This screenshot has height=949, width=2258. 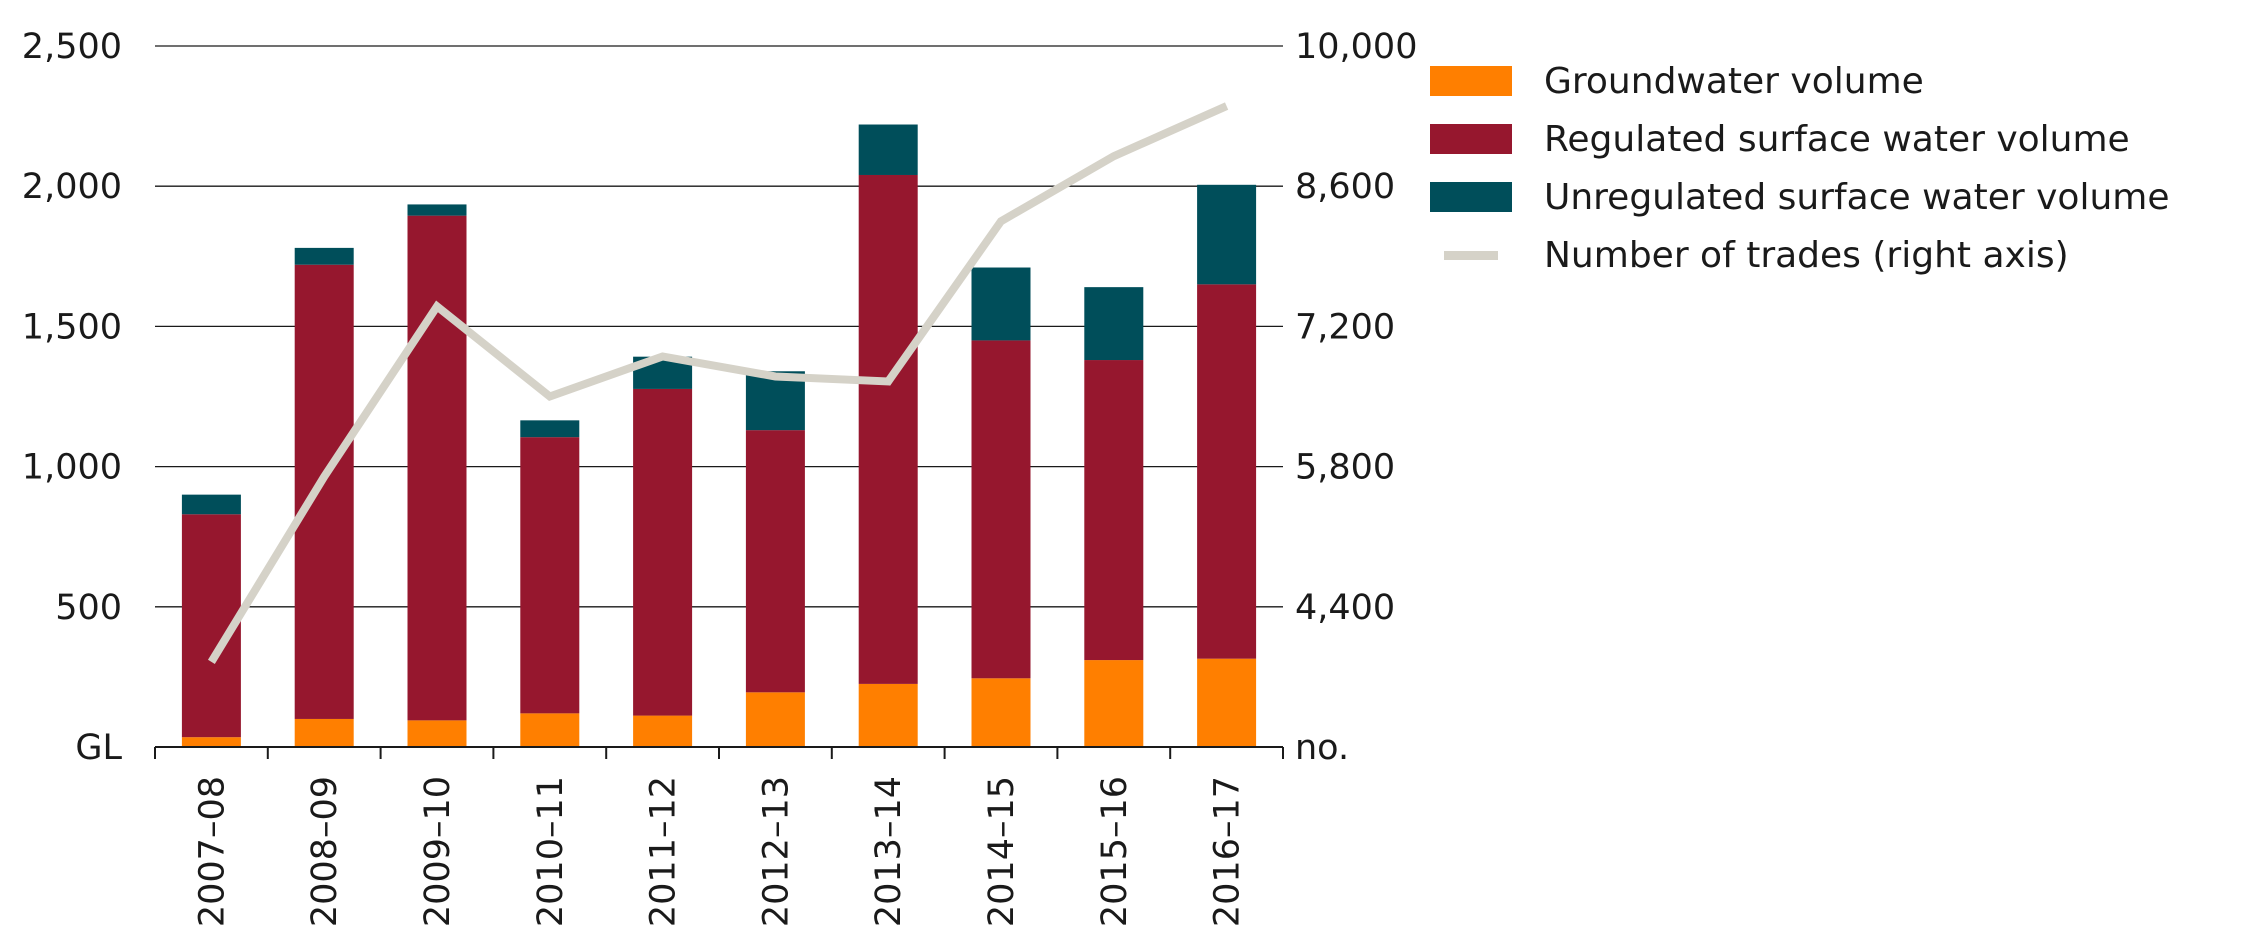 What do you see at coordinates (1115, 851) in the screenshot?
I see `category-label: 2015–16` at bounding box center [1115, 851].